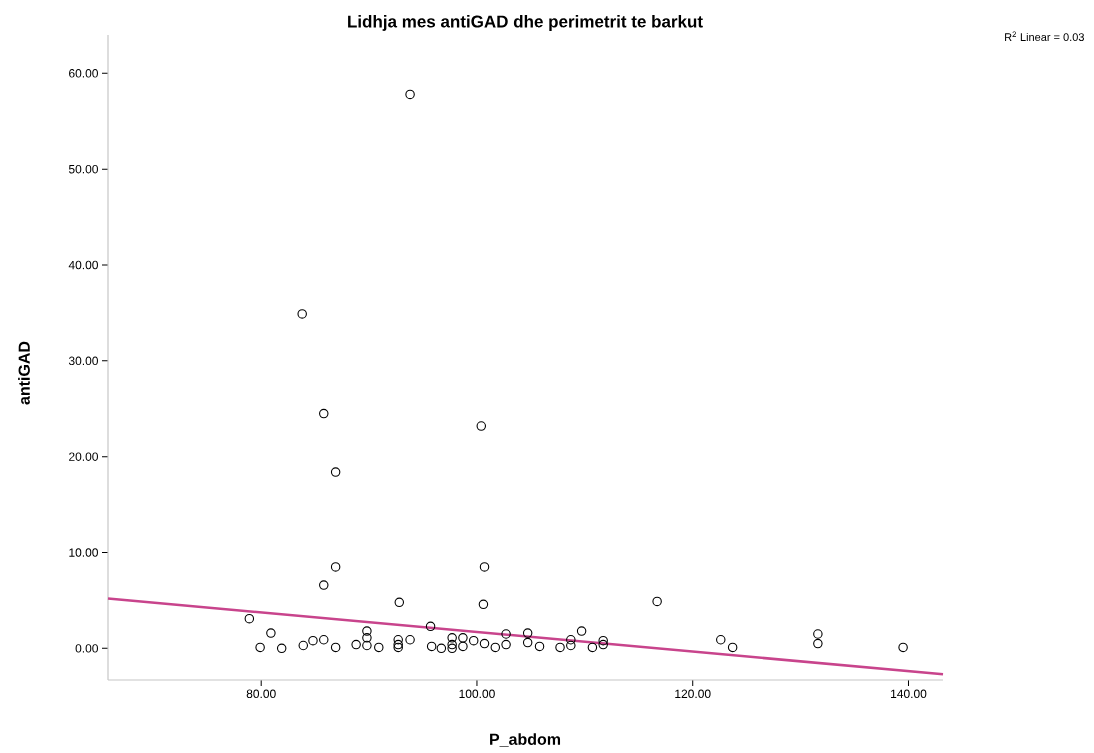 This screenshot has width=1094, height=753. I want to click on x-tick-label: 100.00, so click(477, 694).